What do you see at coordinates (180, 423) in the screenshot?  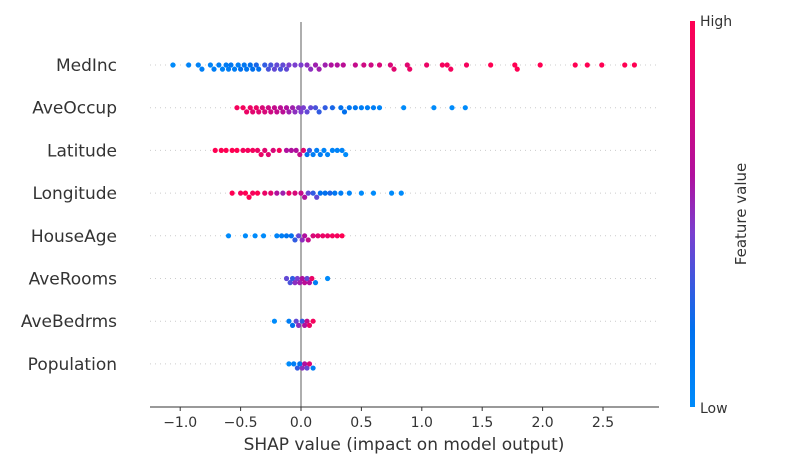 I see `x-tick-label: −1.0` at bounding box center [180, 423].